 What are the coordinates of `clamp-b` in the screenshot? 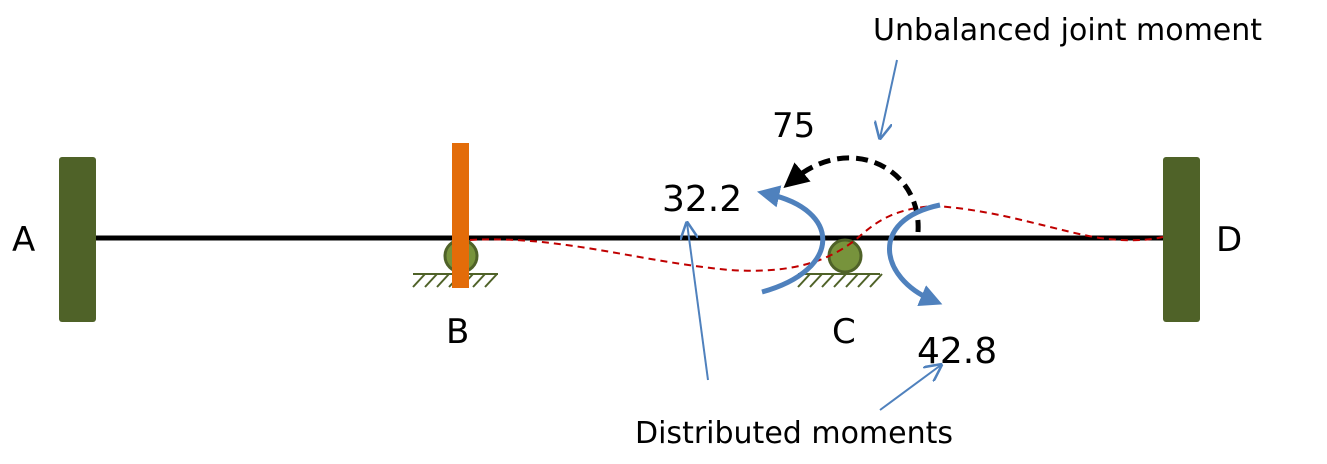 It's located at (460, 215).